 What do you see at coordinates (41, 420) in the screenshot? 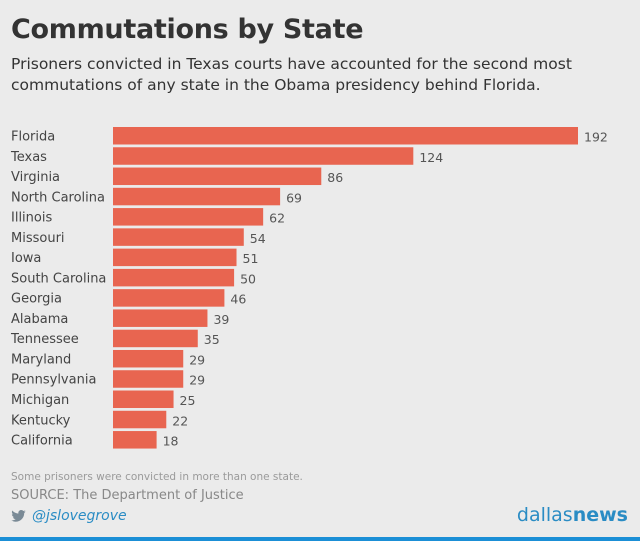
I see `category-label: Kentucky` at bounding box center [41, 420].